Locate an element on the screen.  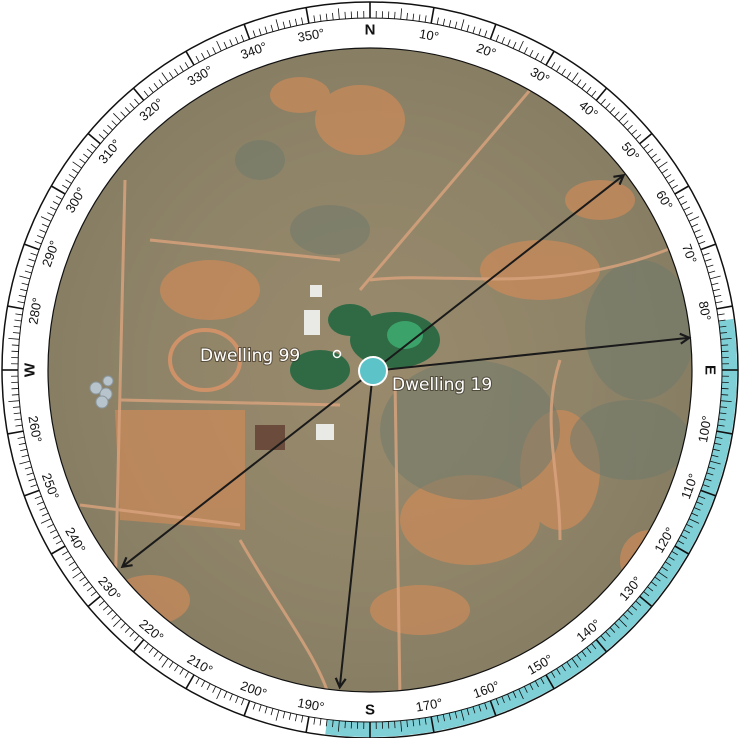
dwelling-secondary-label: Dwelling 99 is located at coordinates (250, 356).